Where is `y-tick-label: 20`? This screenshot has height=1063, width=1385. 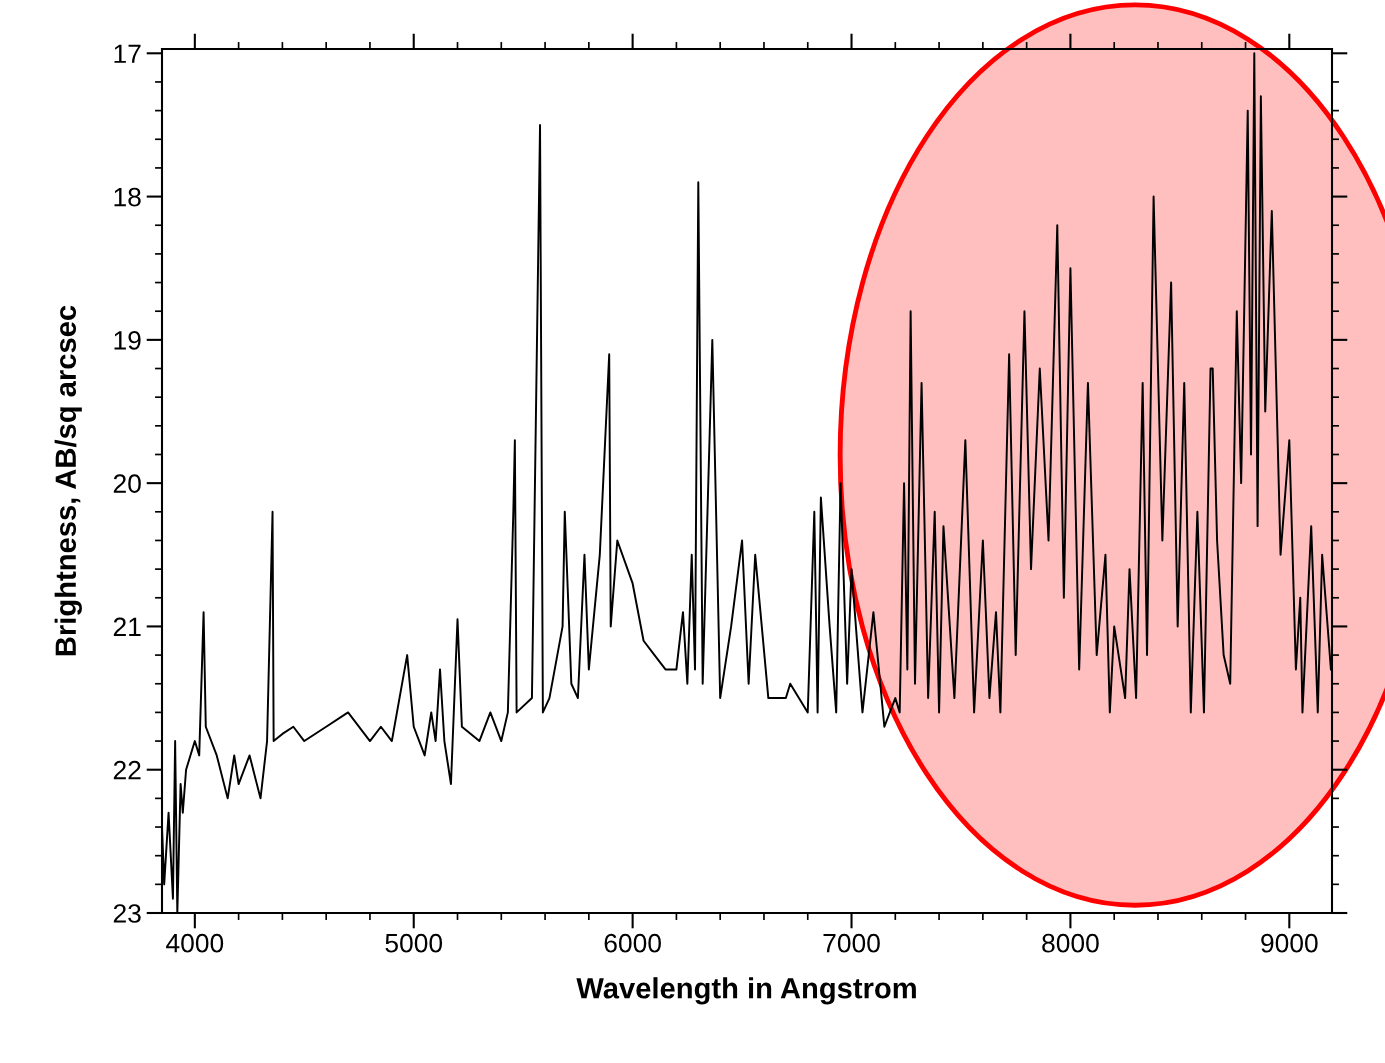 y-tick-label: 20 is located at coordinates (127, 483).